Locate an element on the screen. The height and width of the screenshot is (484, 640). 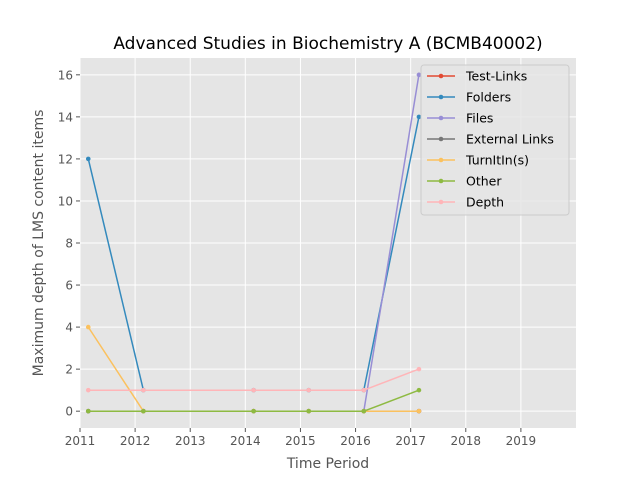
x-tick-label: 2015 is located at coordinates (300, 441).